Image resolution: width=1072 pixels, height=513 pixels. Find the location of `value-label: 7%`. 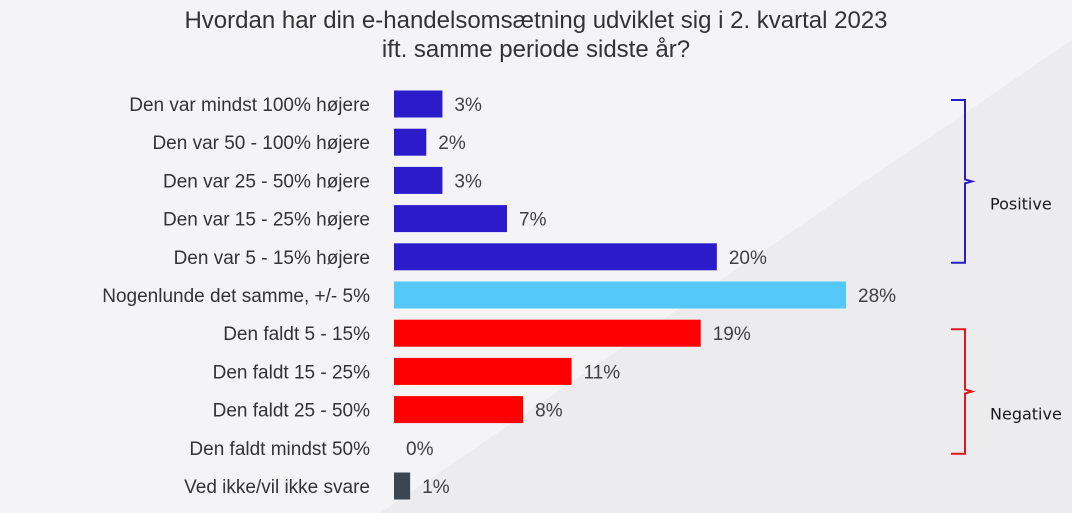

value-label: 7% is located at coordinates (533, 220).